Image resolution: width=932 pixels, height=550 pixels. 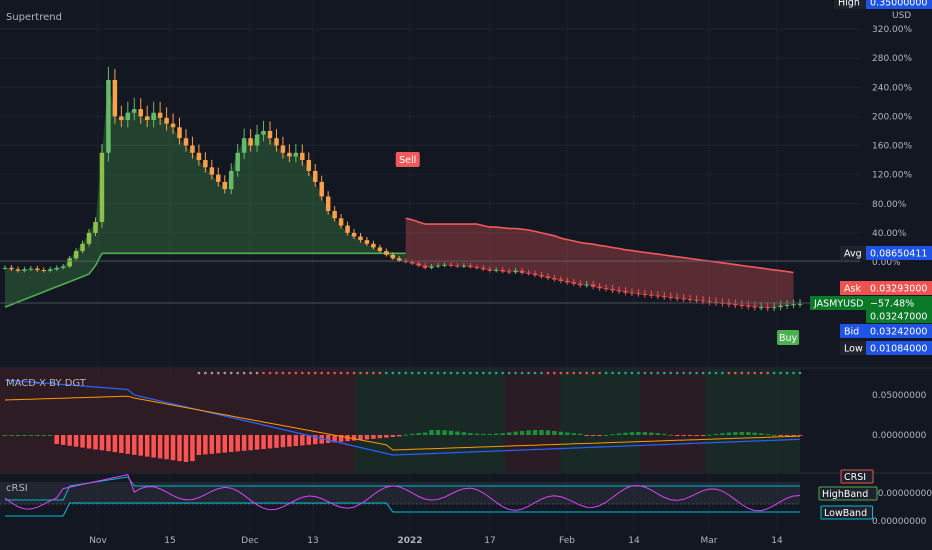 What do you see at coordinates (845, 494) in the screenshot?
I see `crsi-legend-label: HighBand` at bounding box center [845, 494].